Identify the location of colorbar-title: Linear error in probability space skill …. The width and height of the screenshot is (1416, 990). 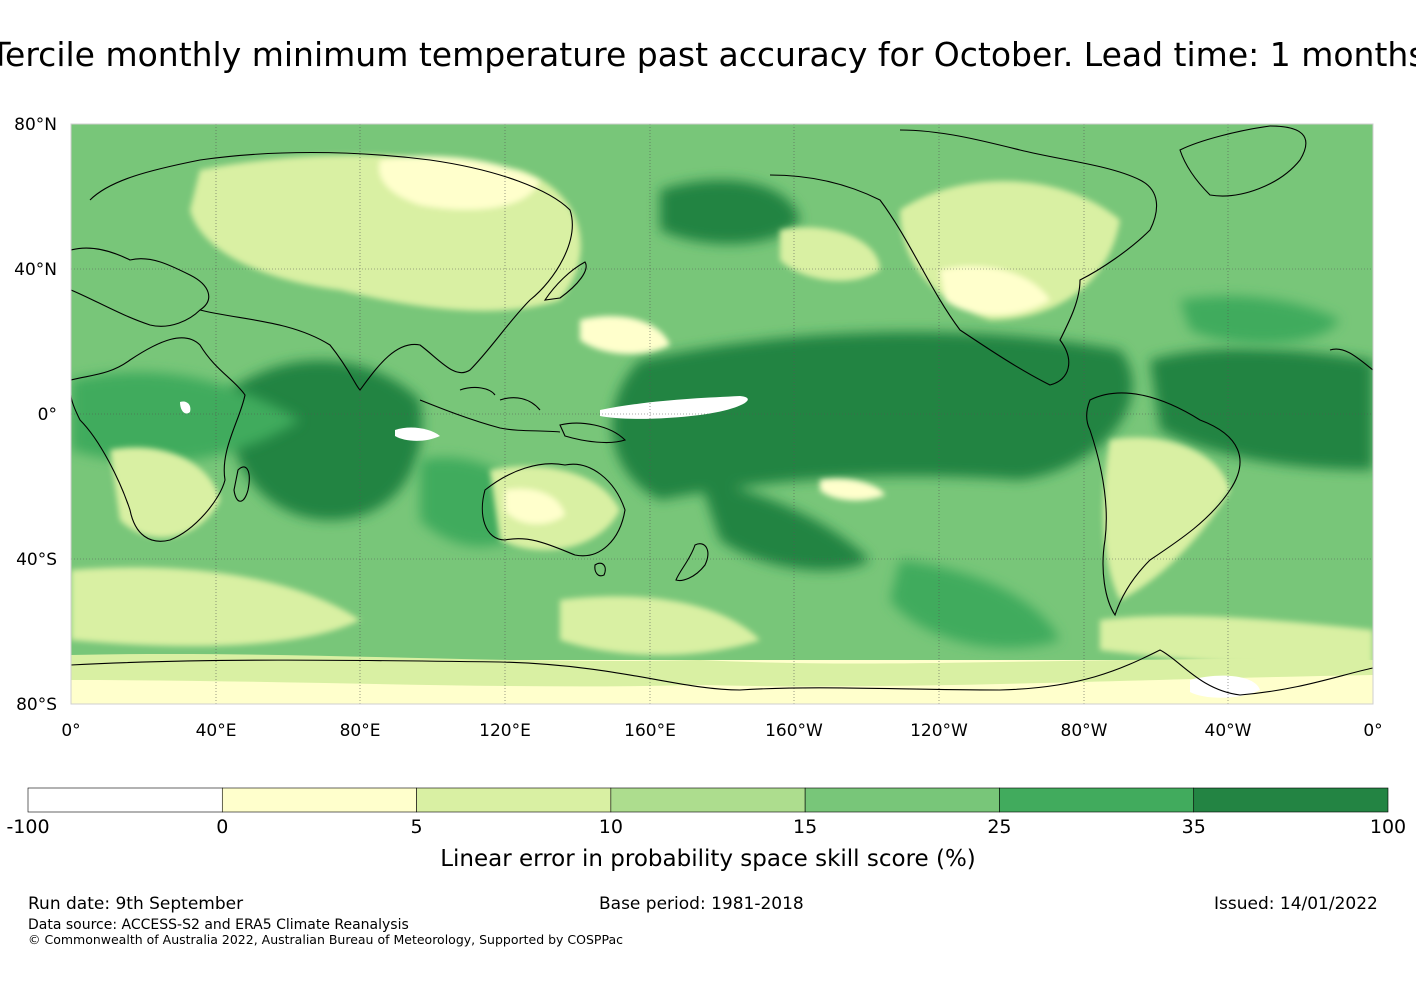
(708, 859).